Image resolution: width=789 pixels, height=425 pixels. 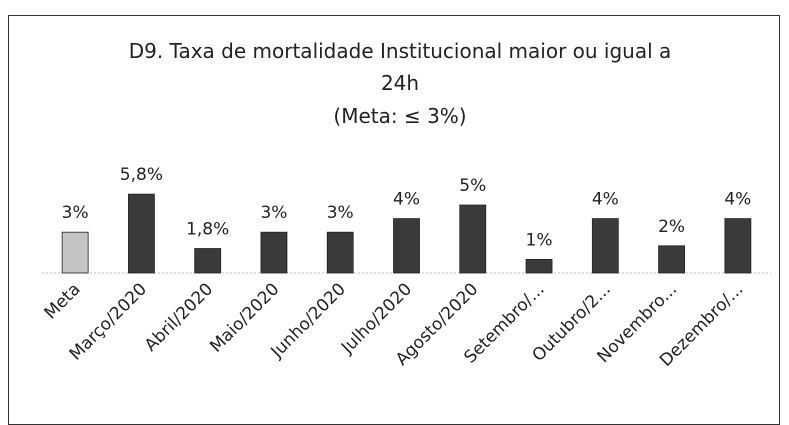 What do you see at coordinates (63, 301) in the screenshot?
I see `x-tick-label: Meta` at bounding box center [63, 301].